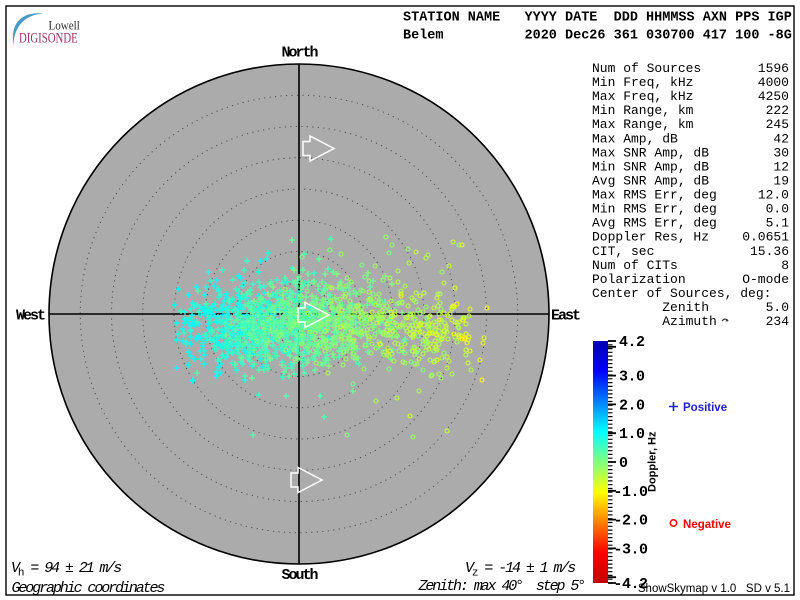  I want to click on svg-text: 12, so click(781, 166).